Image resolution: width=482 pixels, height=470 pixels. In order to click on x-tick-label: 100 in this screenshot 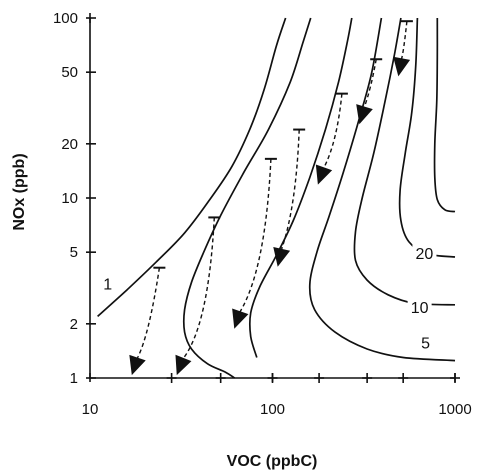, I will do `click(272, 409)`.